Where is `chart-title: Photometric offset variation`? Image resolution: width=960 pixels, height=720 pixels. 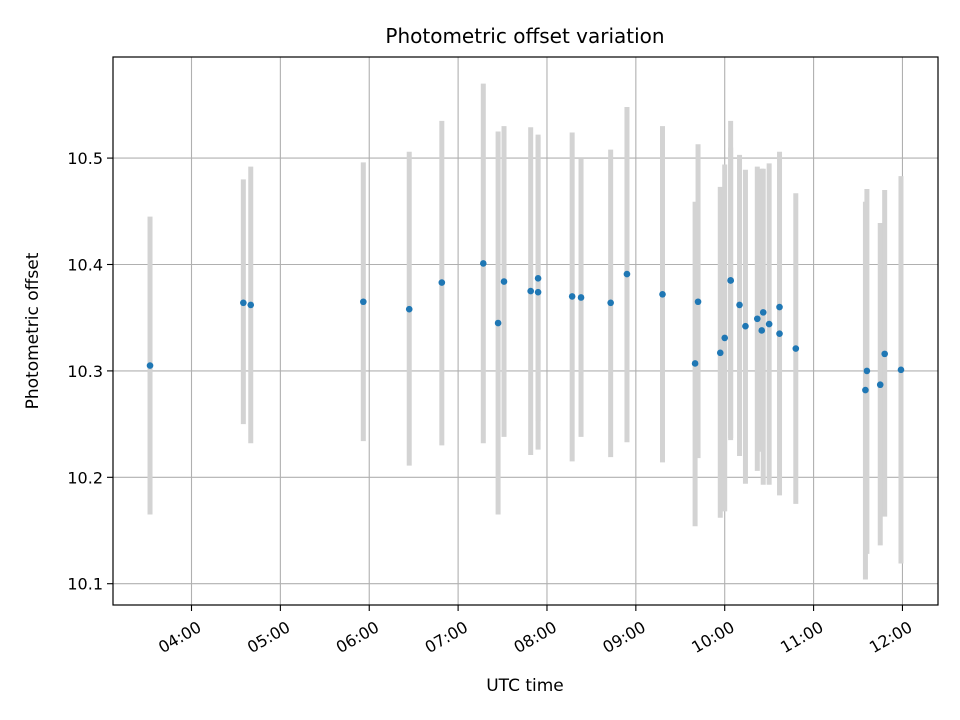
chart-title: Photometric offset variation is located at coordinates (524, 36).